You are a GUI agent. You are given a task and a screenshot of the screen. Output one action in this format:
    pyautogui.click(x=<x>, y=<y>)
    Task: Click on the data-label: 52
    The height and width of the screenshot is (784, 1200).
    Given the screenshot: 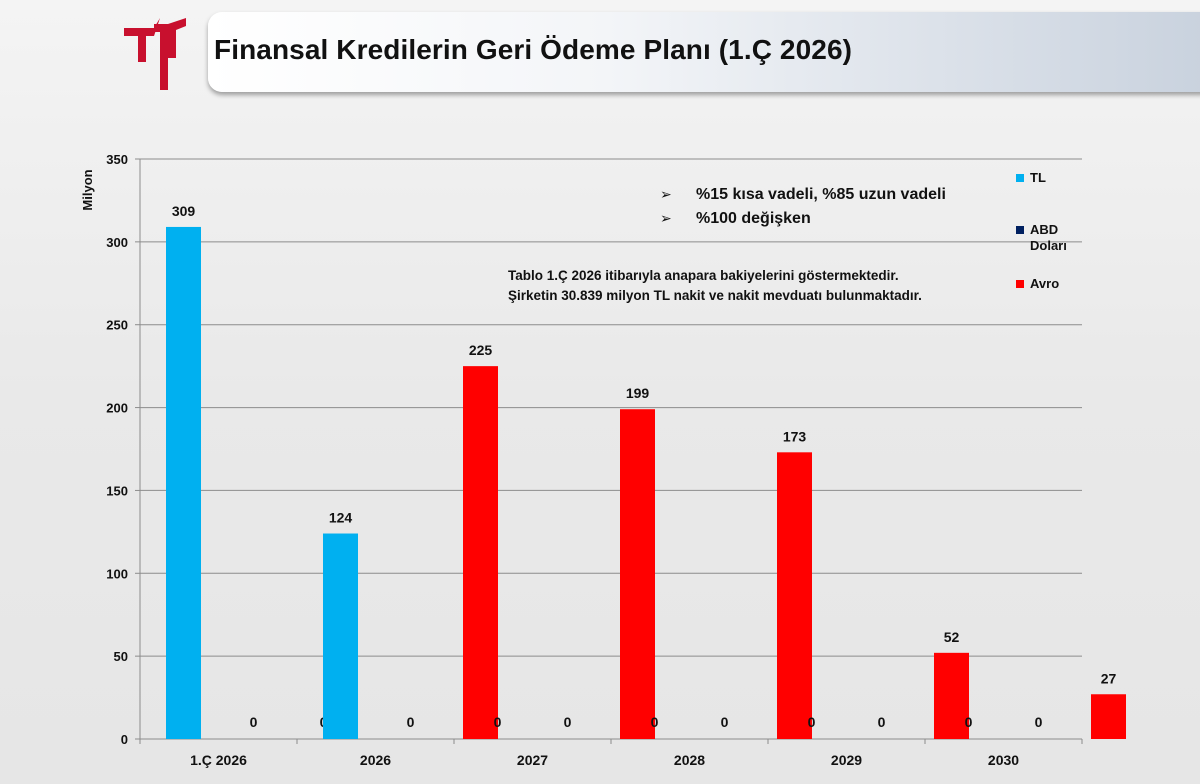 What is the action you would take?
    pyautogui.click(x=952, y=637)
    